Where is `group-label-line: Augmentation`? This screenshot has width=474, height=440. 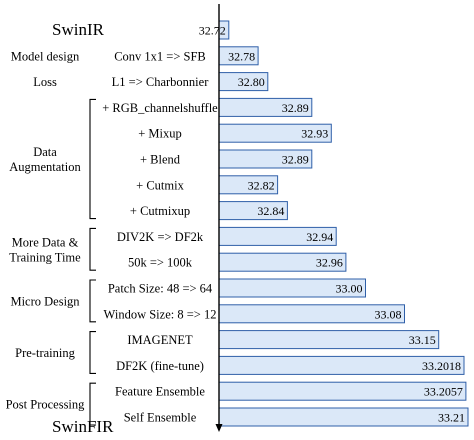 group-label-line: Augmentation is located at coordinates (45, 167).